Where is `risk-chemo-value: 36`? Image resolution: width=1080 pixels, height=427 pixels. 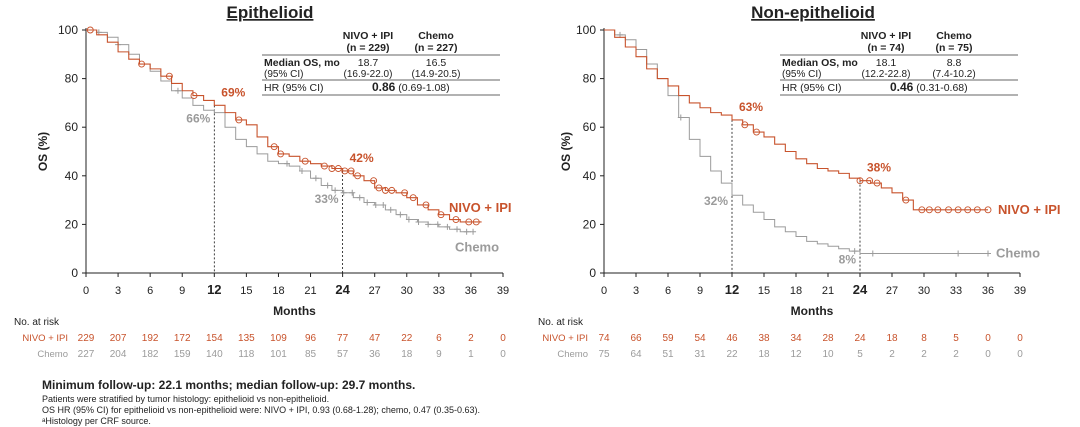 risk-chemo-value: 36 is located at coordinates (375, 354).